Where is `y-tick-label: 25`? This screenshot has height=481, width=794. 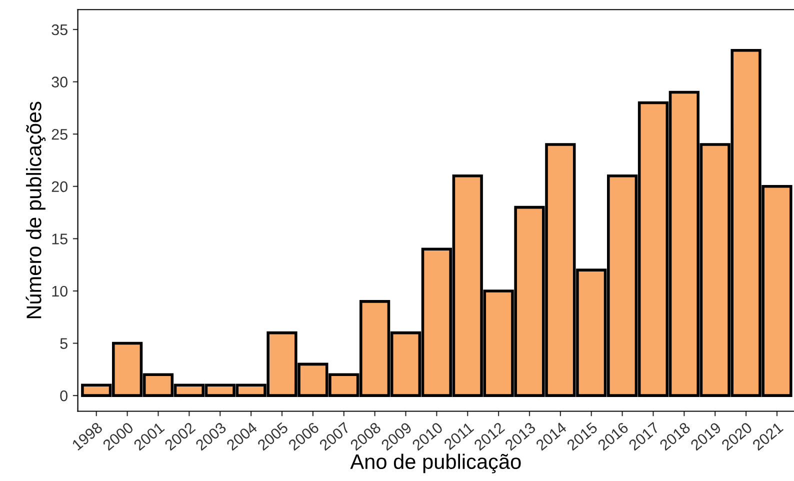 y-tick-label: 25 is located at coordinates (60, 134).